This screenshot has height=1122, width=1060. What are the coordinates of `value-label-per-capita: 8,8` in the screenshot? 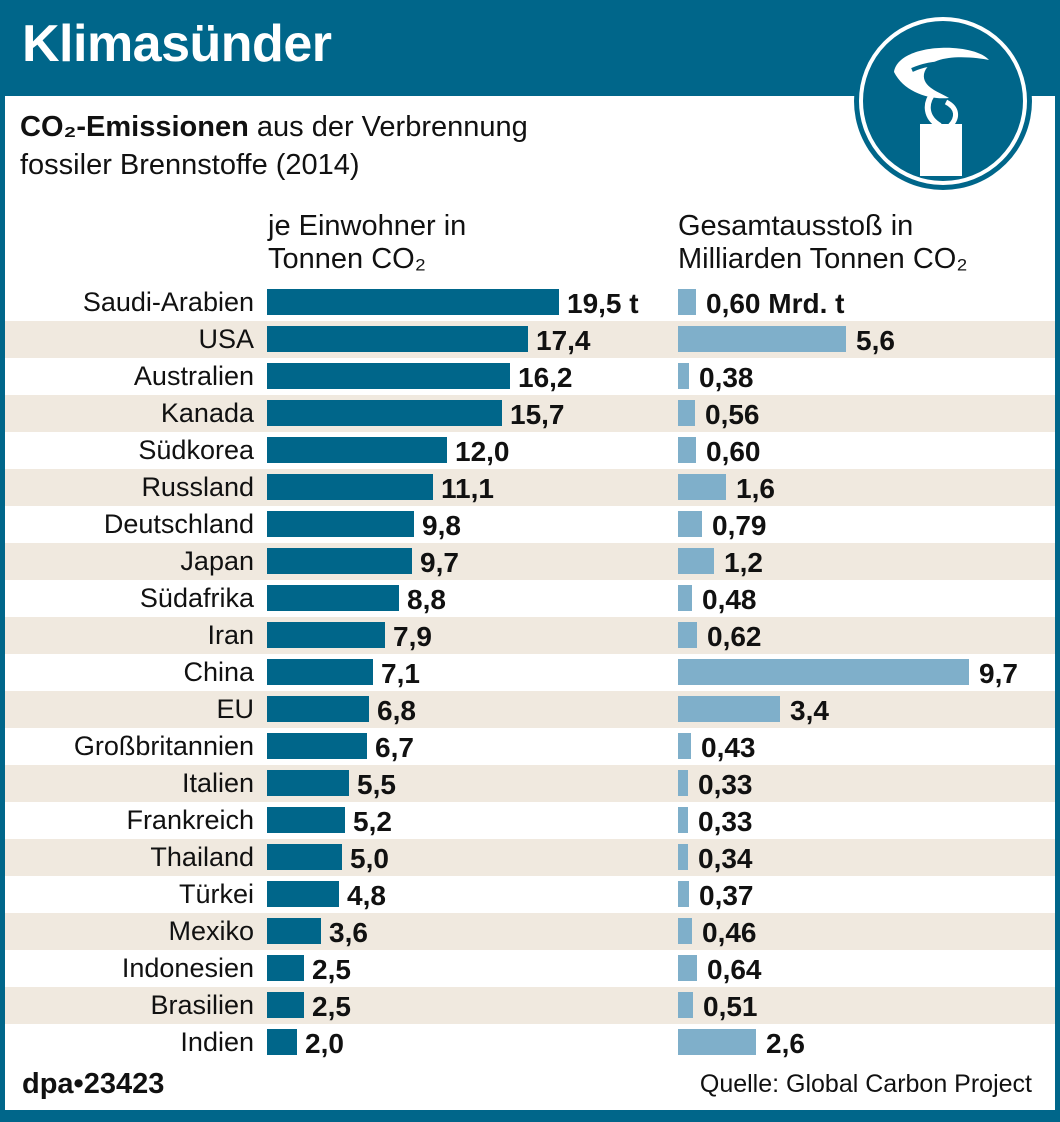 It's located at (426, 599).